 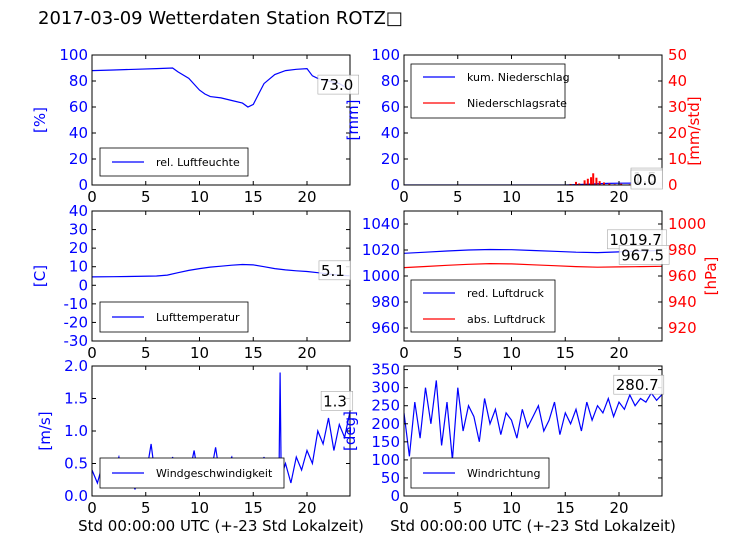 I want to click on legend-label: abs. Luftdruck, so click(x=506, y=319).